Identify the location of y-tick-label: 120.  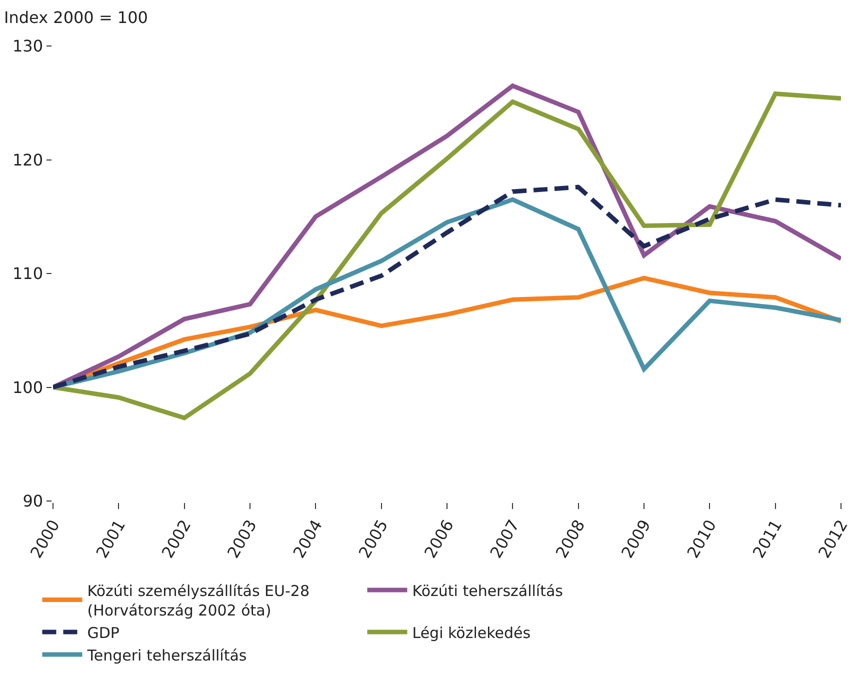
(28, 160).